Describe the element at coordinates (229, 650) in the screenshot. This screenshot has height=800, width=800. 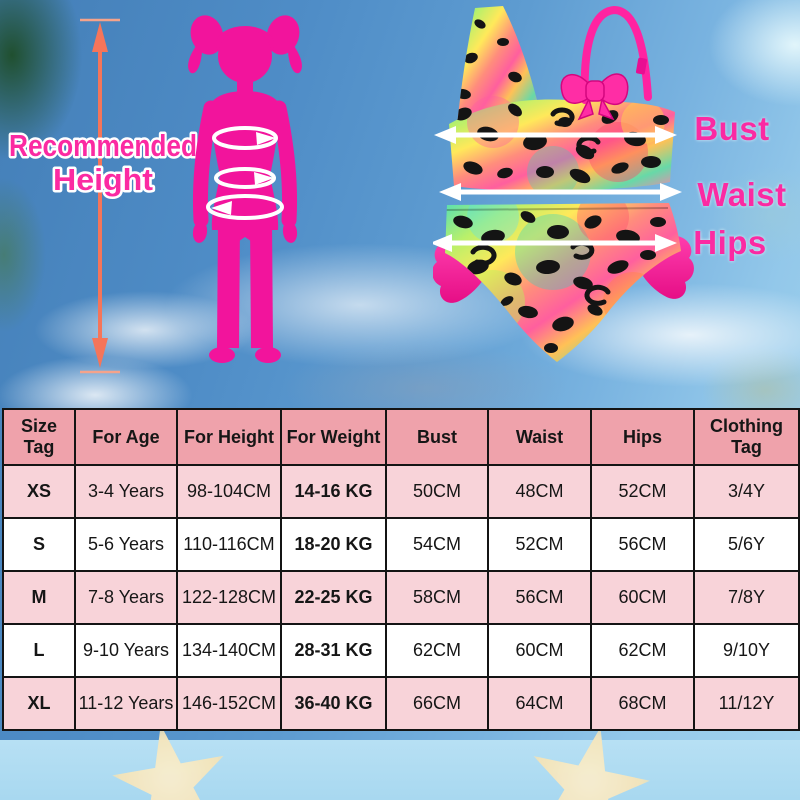
I see `table-cell: 134-140CM` at that location.